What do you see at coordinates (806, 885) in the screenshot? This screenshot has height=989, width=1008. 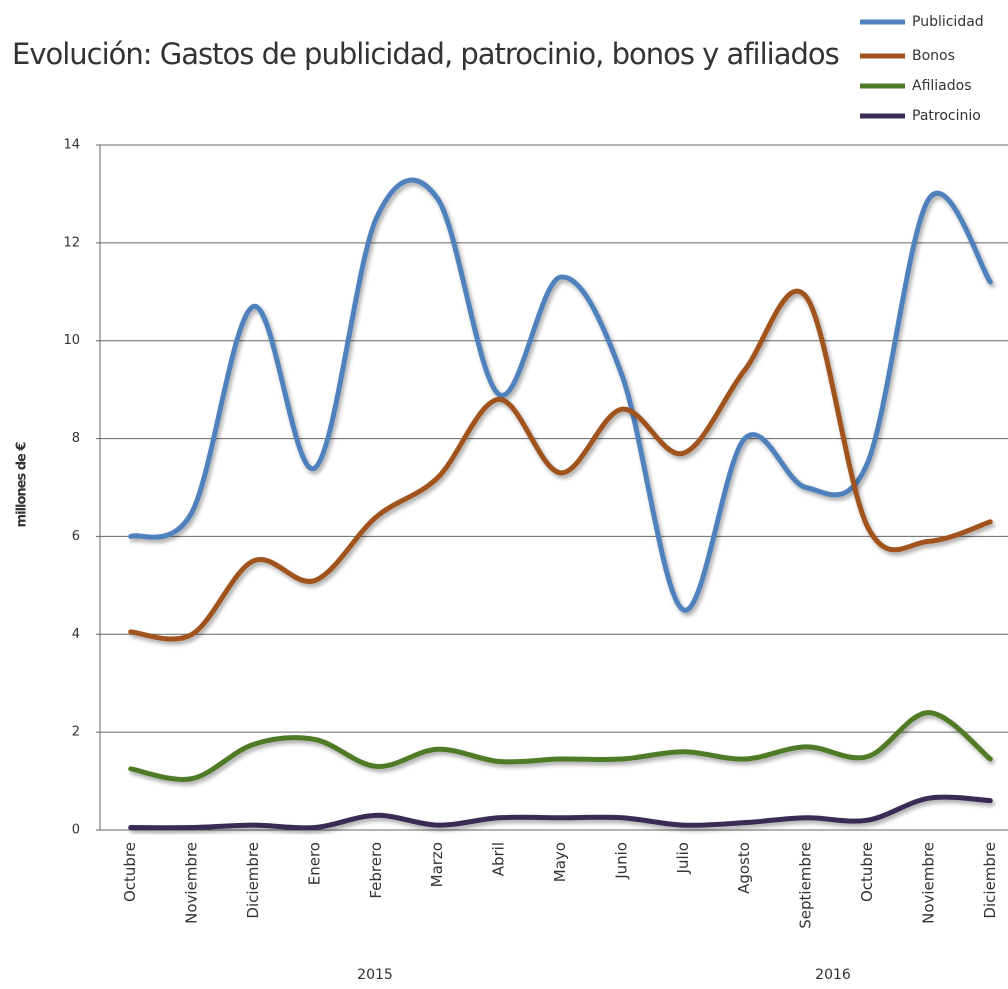 I see `x-tick-label: Septiembre` at bounding box center [806, 885].